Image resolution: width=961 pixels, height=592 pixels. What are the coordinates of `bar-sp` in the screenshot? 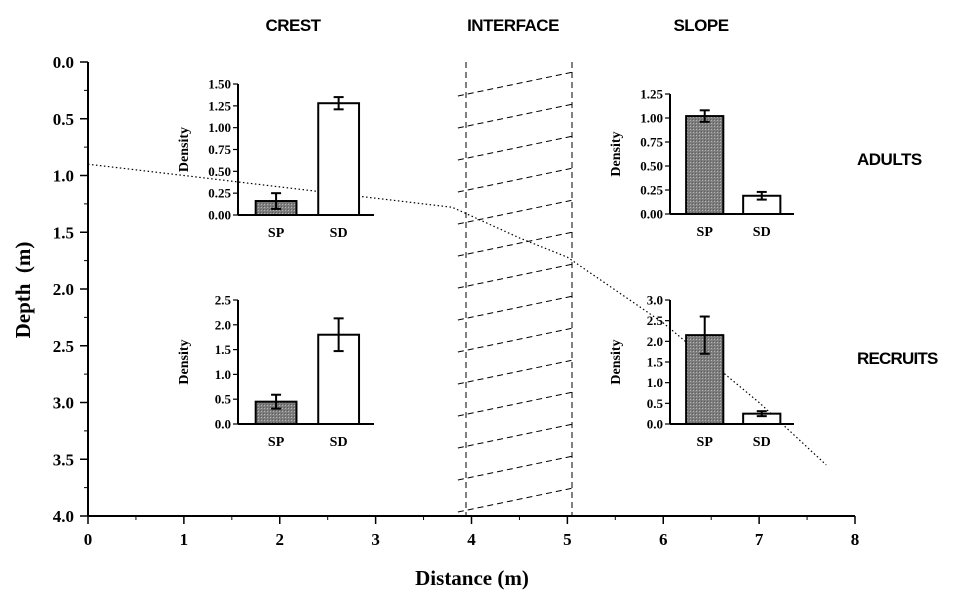 It's located at (705, 165).